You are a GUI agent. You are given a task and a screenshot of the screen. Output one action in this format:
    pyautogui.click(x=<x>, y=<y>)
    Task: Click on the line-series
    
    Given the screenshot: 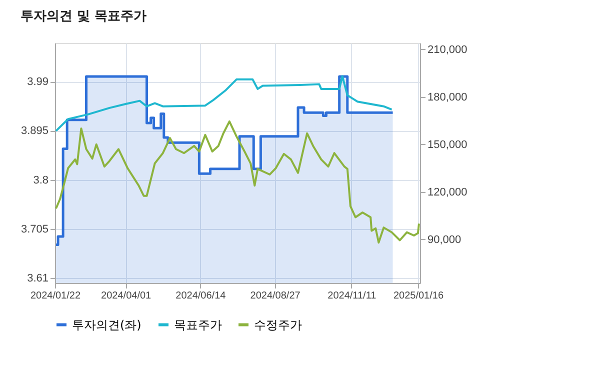 What is the action you would take?
    pyautogui.click(x=224, y=103)
    